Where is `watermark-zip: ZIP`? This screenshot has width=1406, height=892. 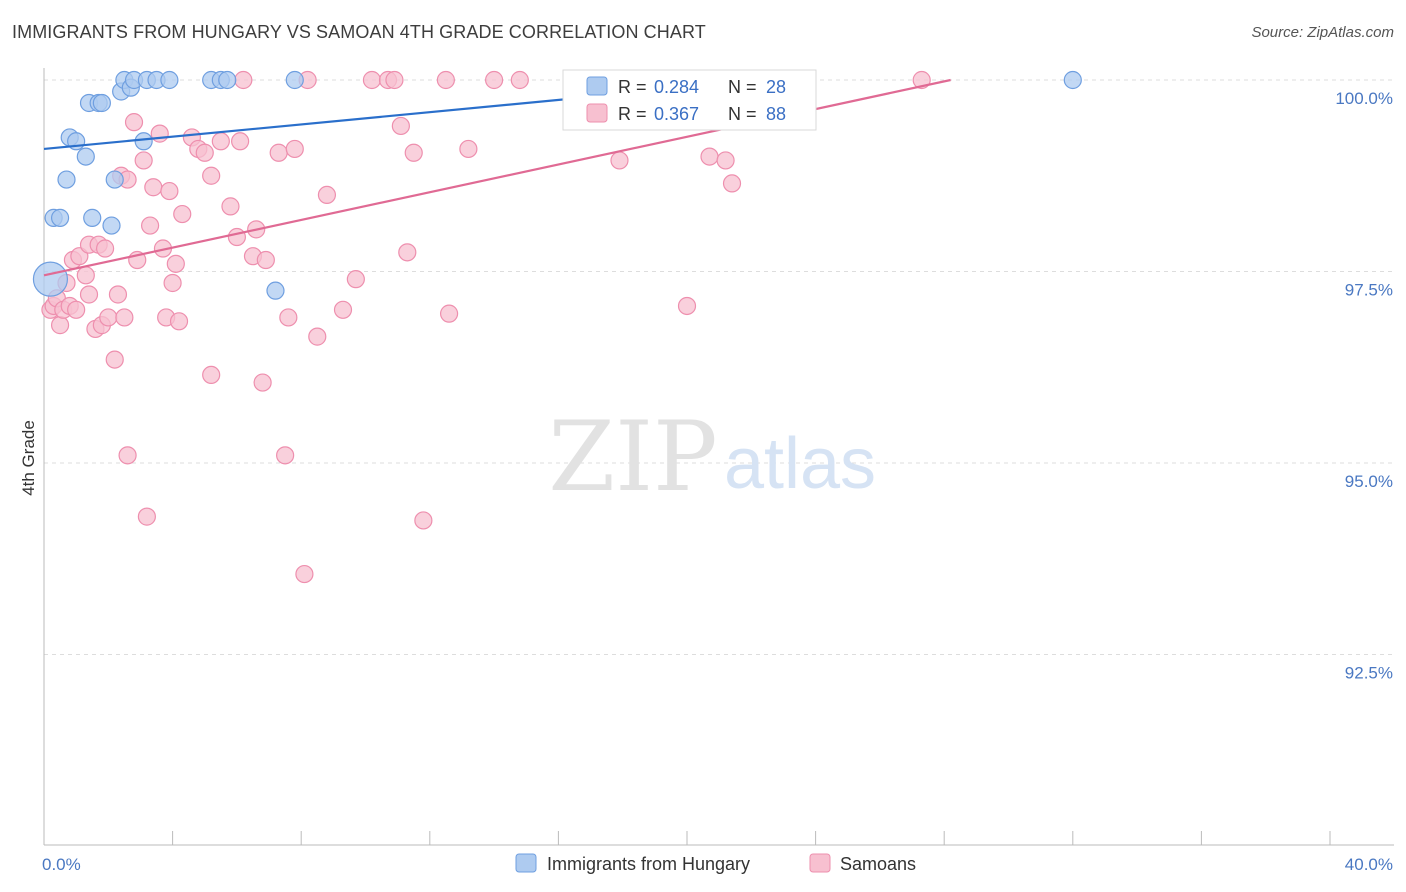
watermark-zip: ZIP is located at coordinates (632, 457).